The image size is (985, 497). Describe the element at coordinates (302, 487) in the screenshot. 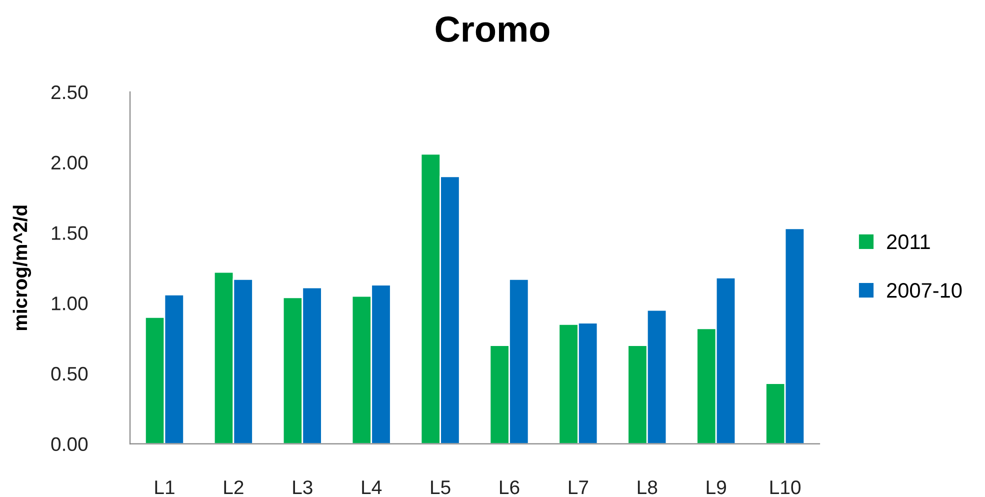

I see `x-tick-label: L3` at that location.